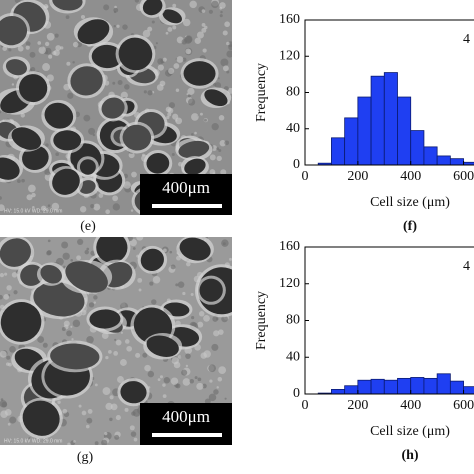 The width and height of the screenshot is (474, 474). What do you see at coordinates (296, 393) in the screenshot?
I see `y-tick-label: 0` at bounding box center [296, 393].